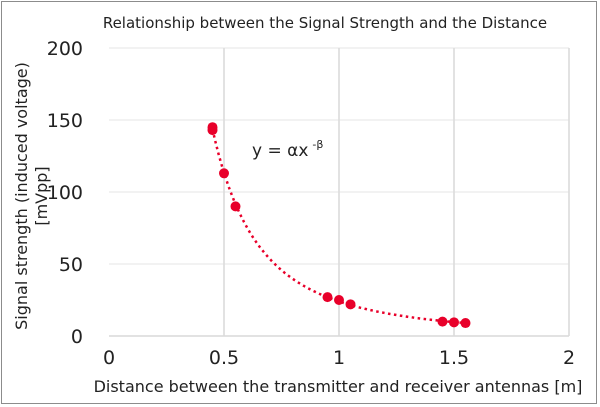 Image resolution: width=600 pixels, height=407 pixels. Describe the element at coordinates (317, 144) in the screenshot. I see `equation-superscript: -β` at that location.